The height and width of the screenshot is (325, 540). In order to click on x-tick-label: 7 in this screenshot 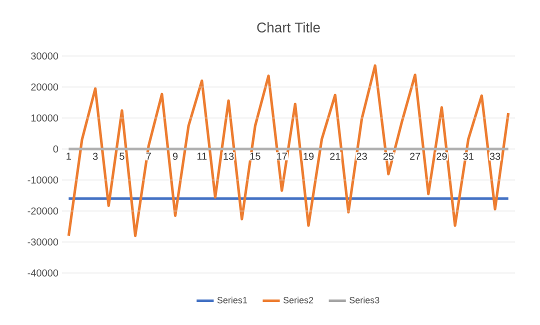, I will do `click(148, 156)`.